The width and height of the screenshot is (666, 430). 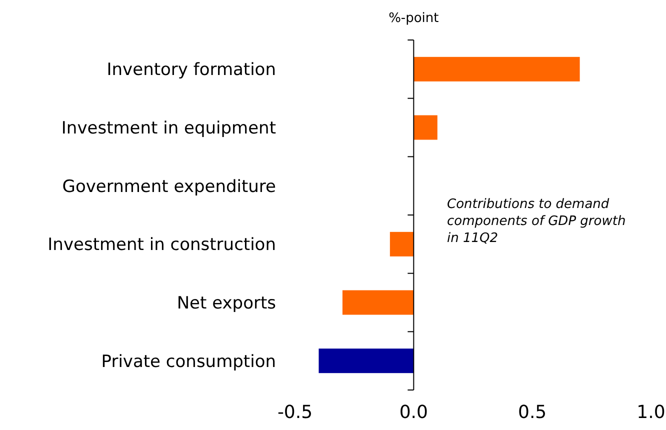 I want to click on y-tick-label: Government expenditure, so click(x=169, y=186).